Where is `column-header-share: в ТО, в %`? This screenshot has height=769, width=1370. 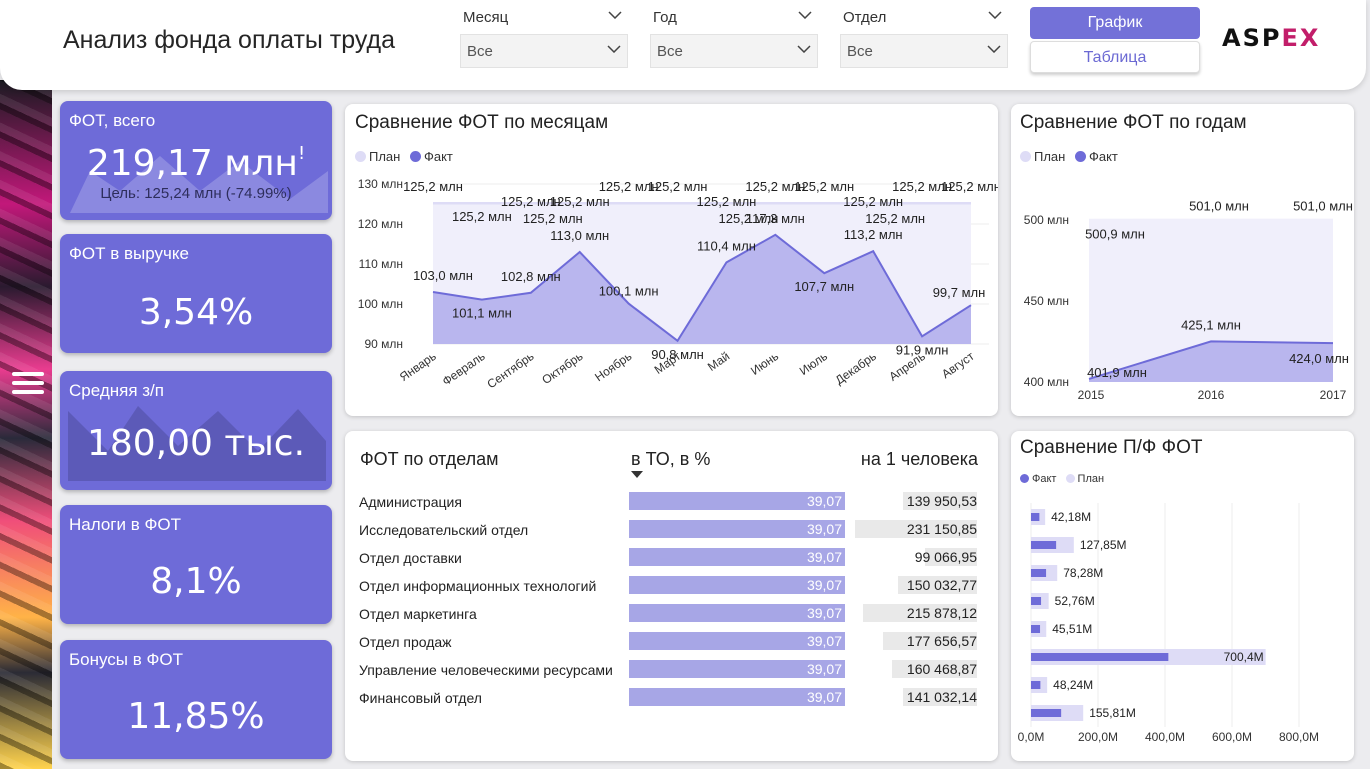 column-header-share: в ТО, в % is located at coordinates (671, 459).